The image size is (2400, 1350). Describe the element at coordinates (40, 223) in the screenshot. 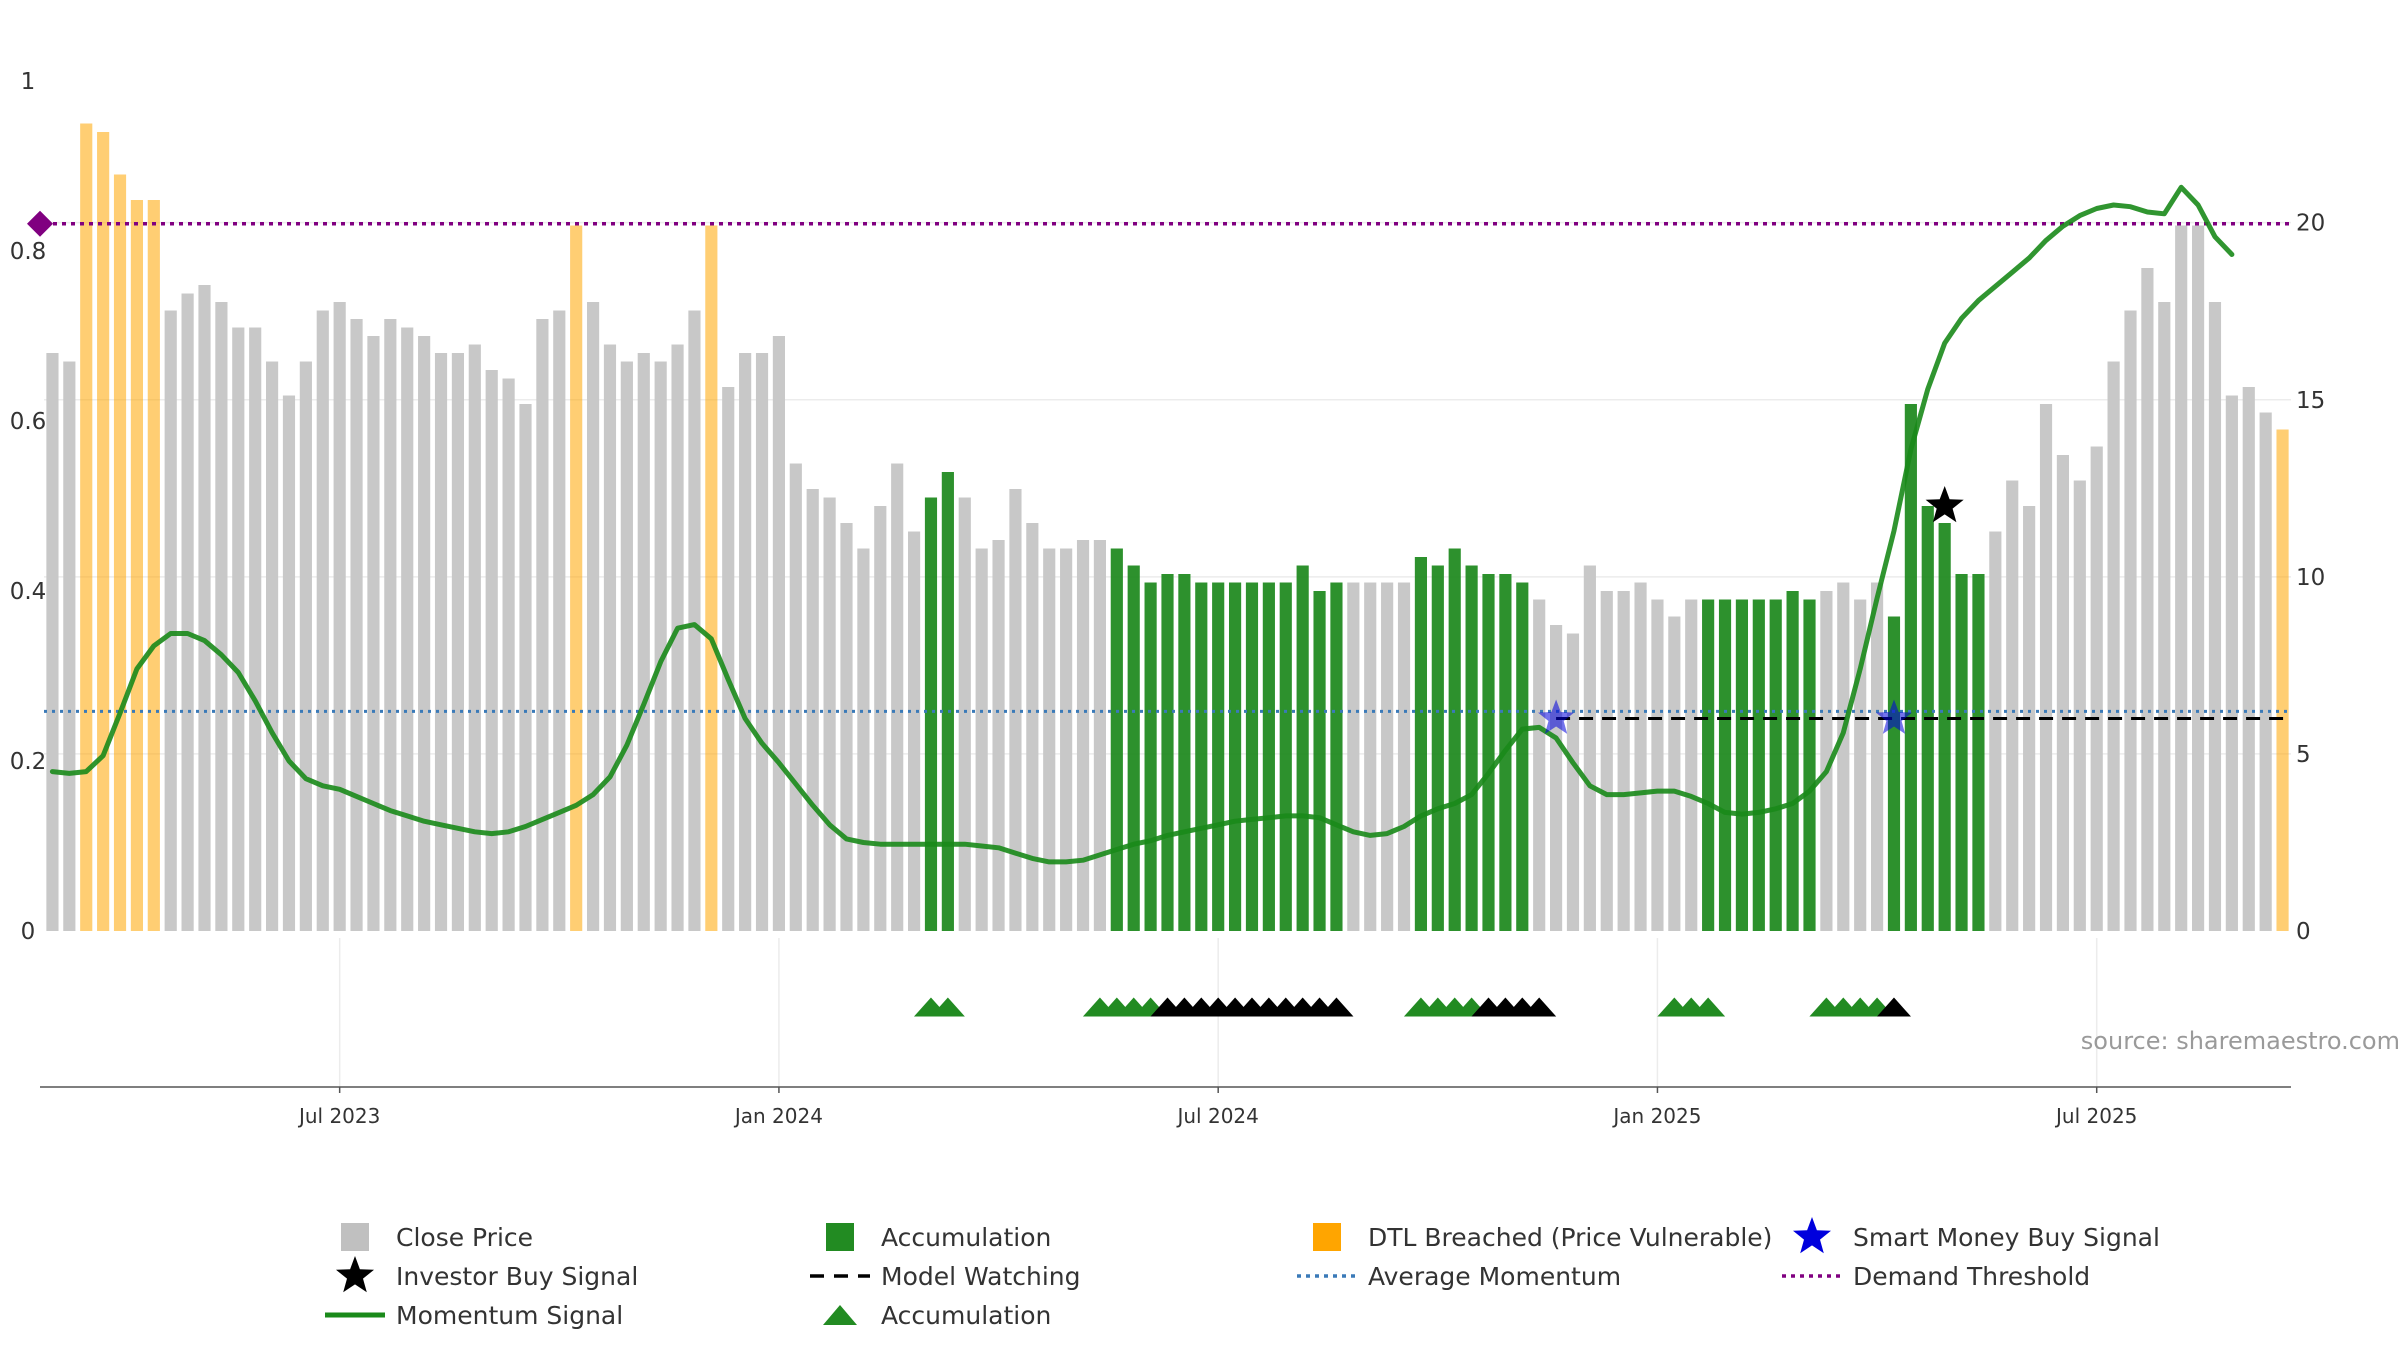

I see `demand-threshold-marker` at that location.